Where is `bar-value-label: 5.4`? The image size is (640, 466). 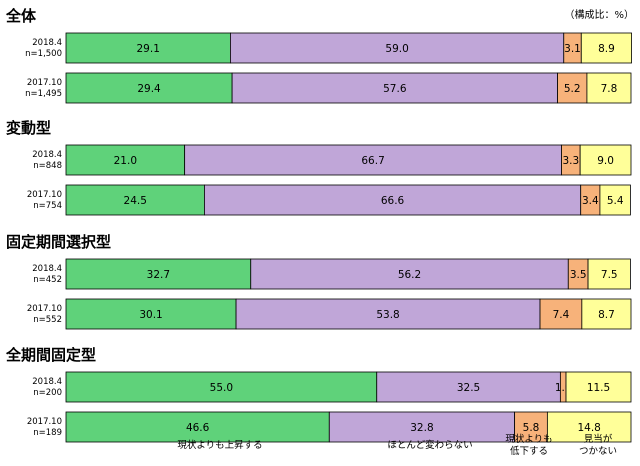 bar-value-label: 5.4 is located at coordinates (615, 201).